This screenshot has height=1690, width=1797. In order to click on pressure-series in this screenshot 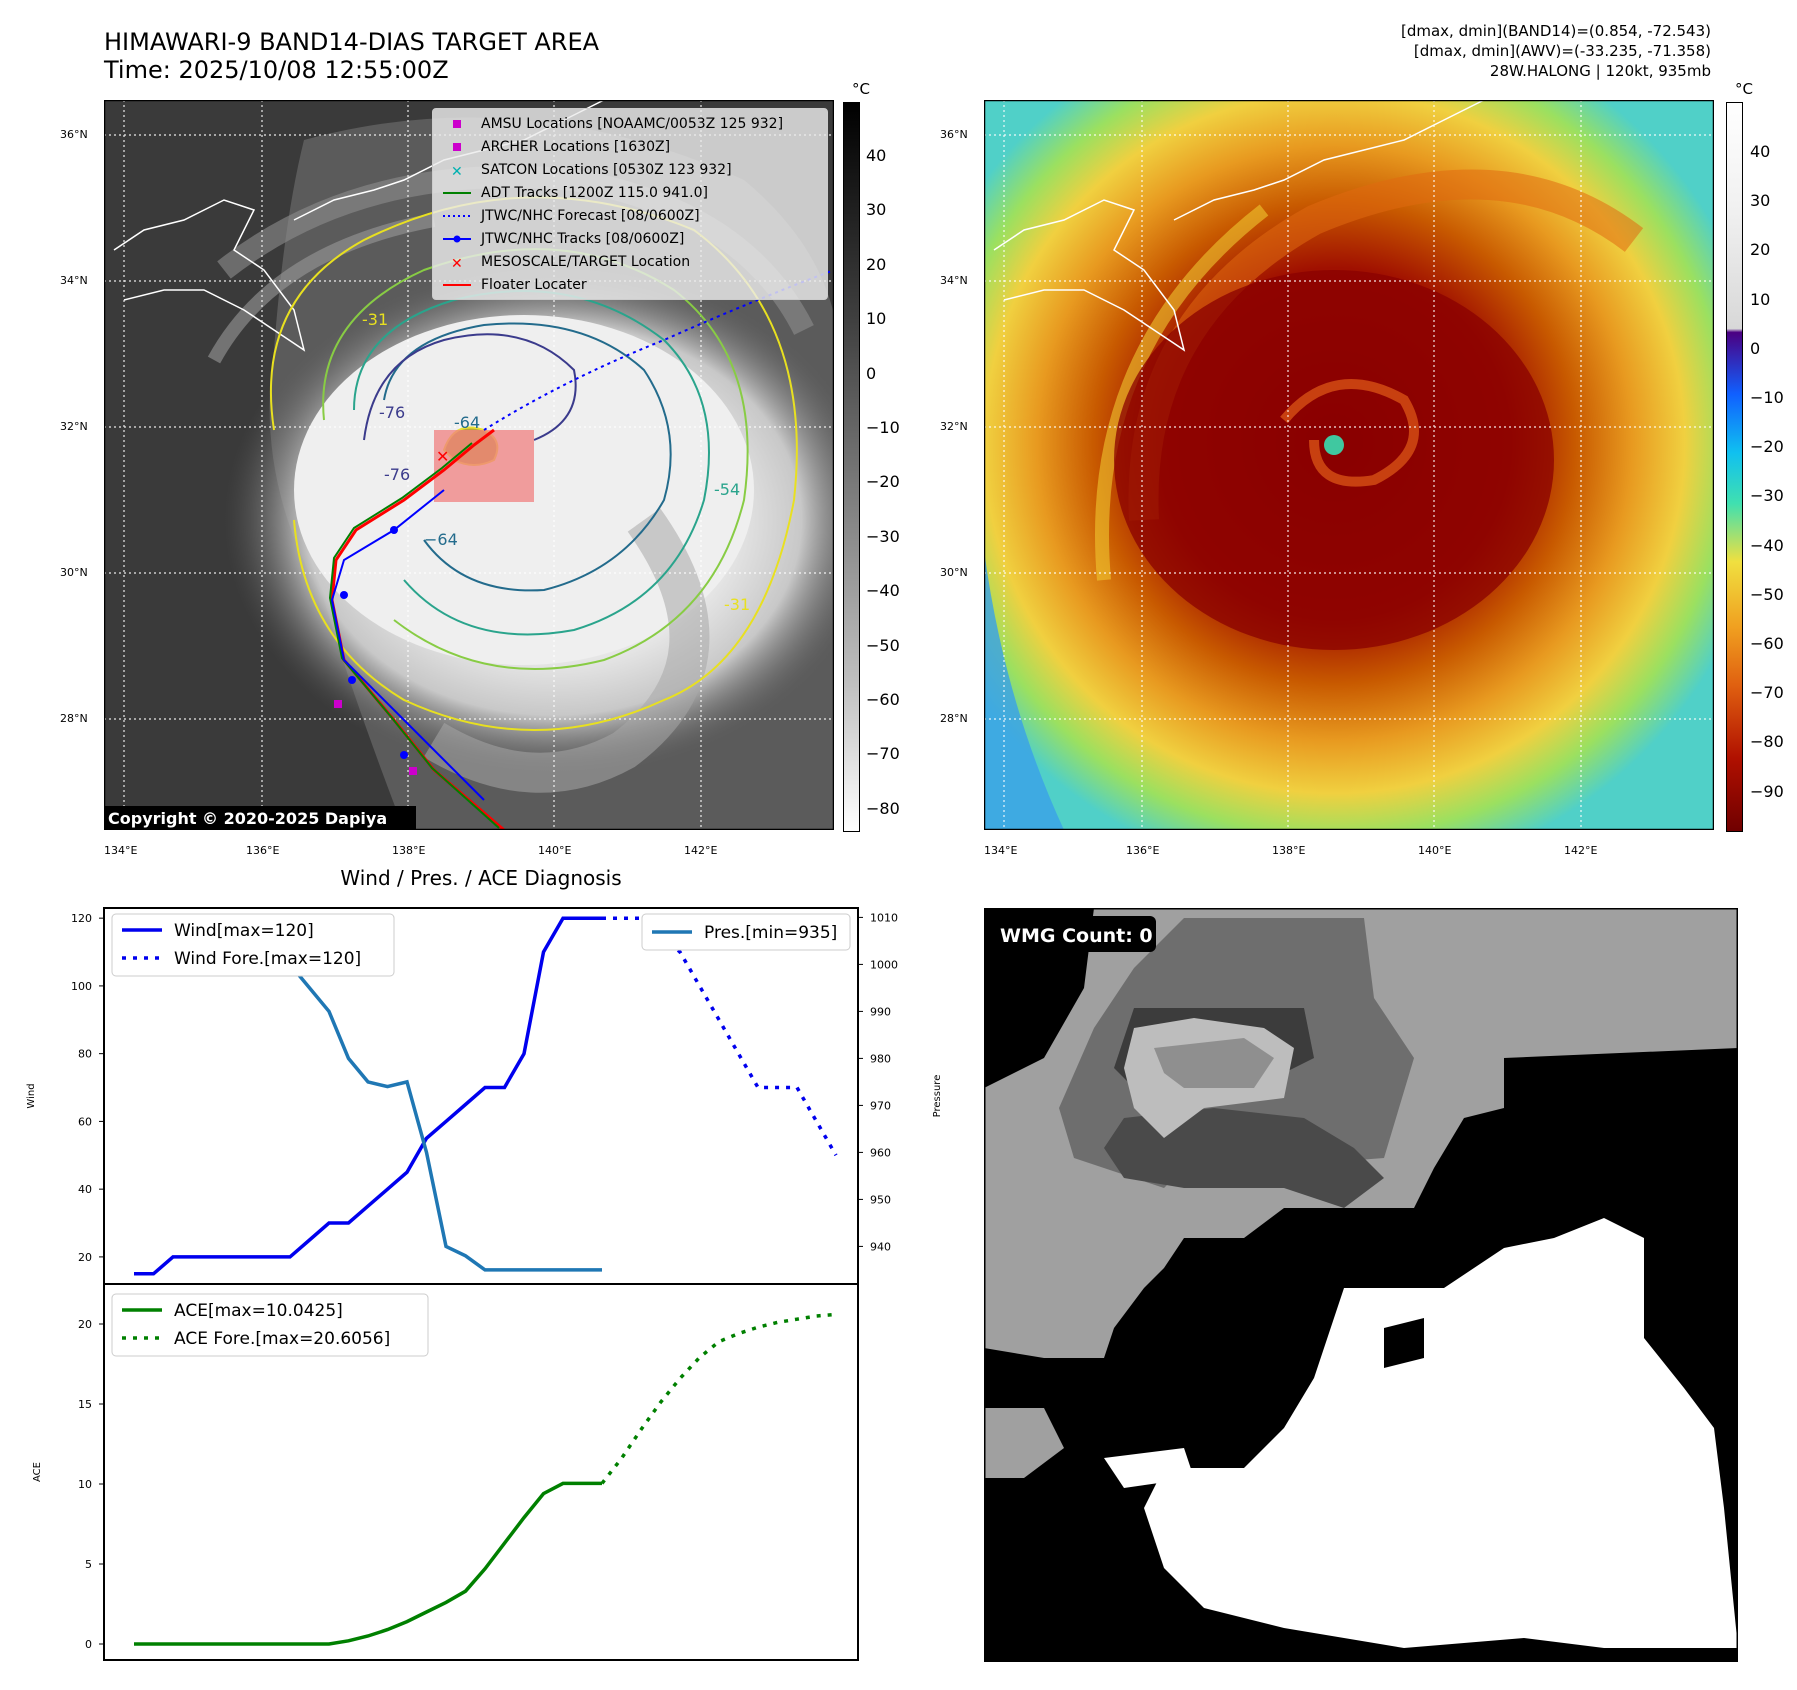, I will do `click(367, 1098)`.